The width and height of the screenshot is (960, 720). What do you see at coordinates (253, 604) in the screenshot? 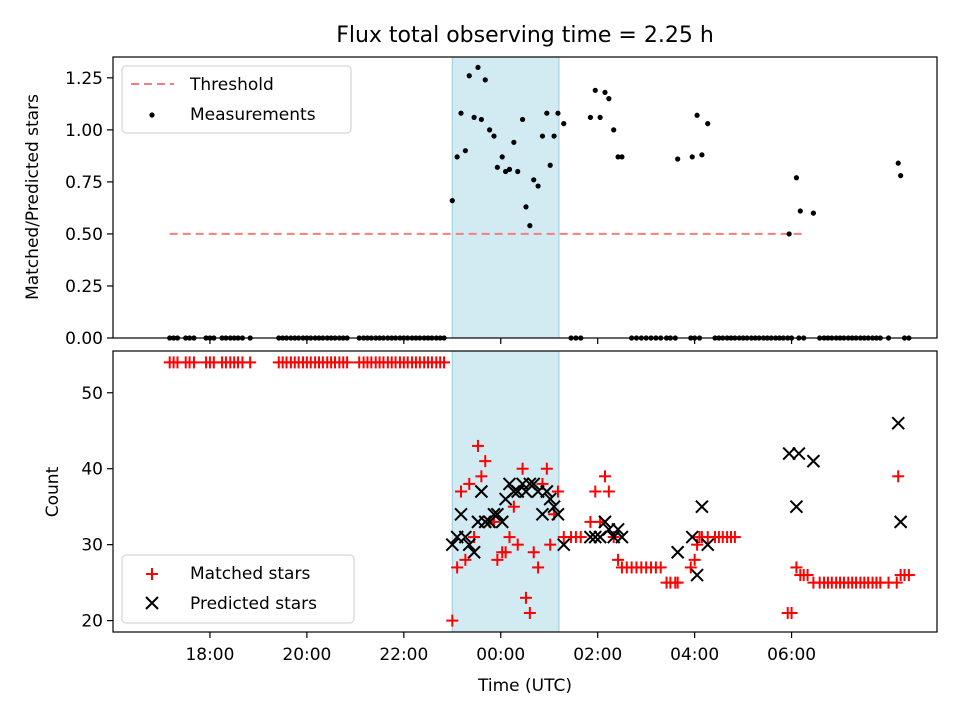
I see `legend-predicted-label: Predicted stars` at bounding box center [253, 604].